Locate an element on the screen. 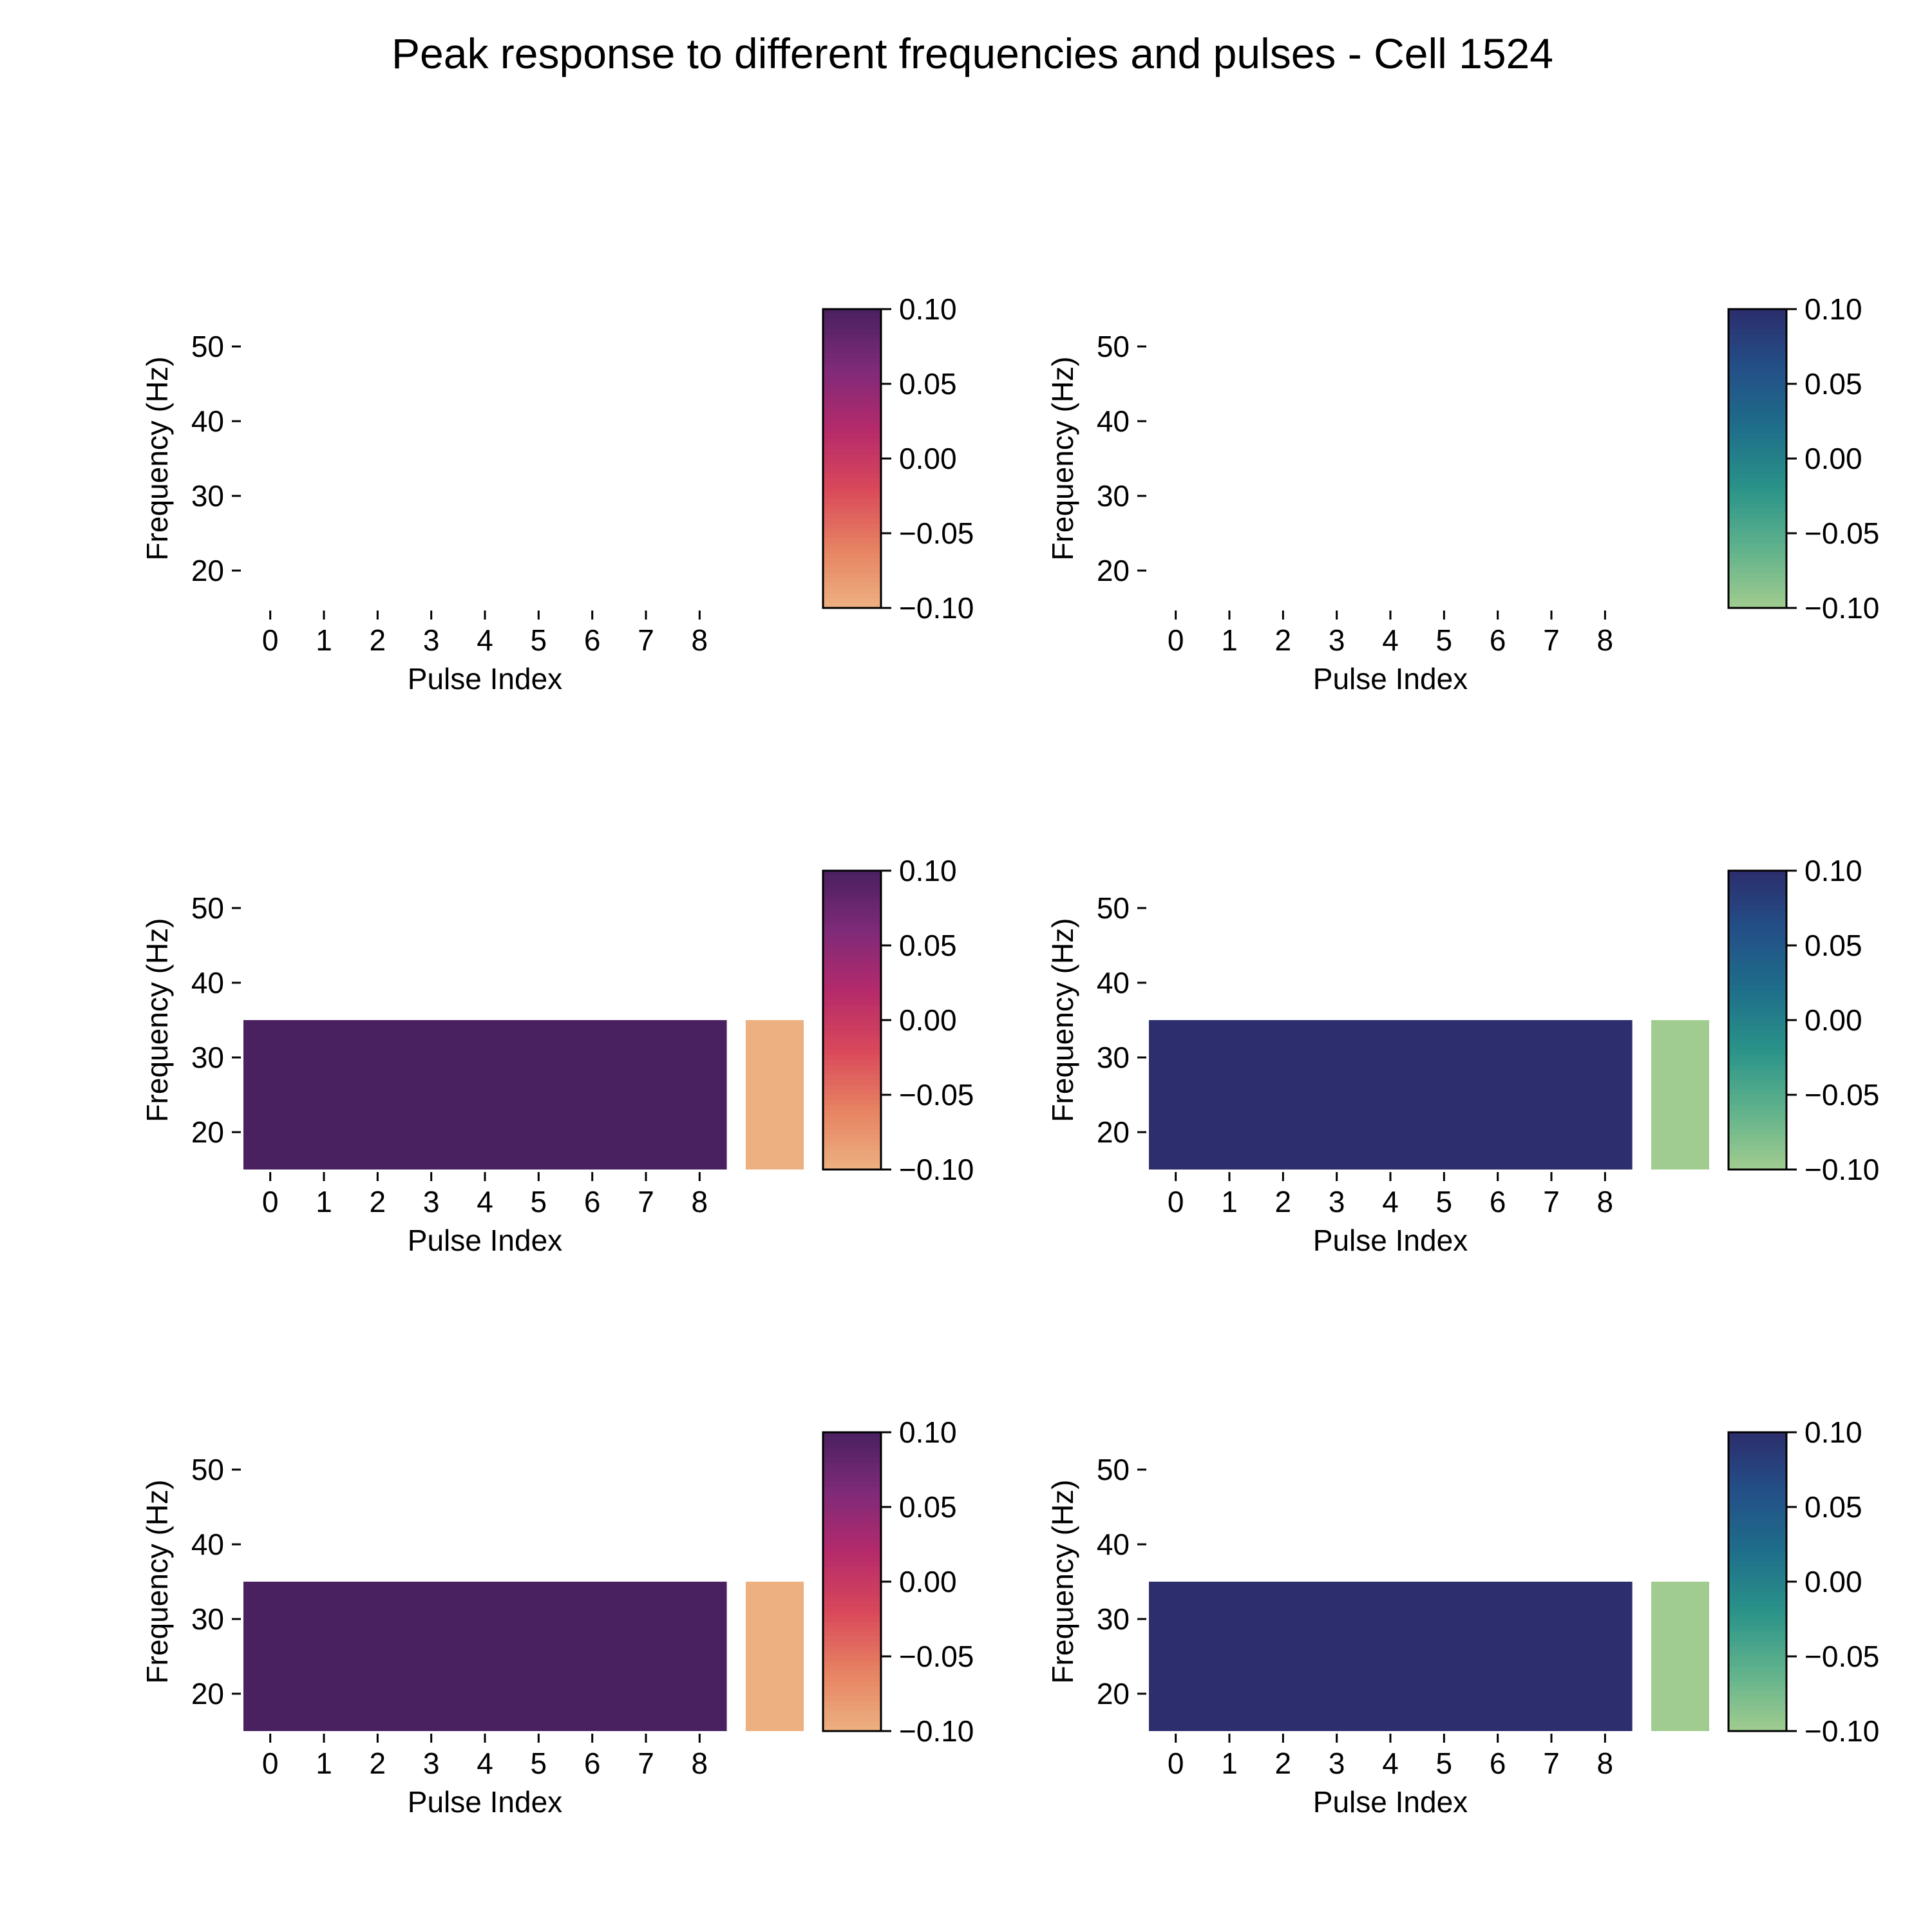  x-axis-label: Pulse Index is located at coordinates (485, 1802).